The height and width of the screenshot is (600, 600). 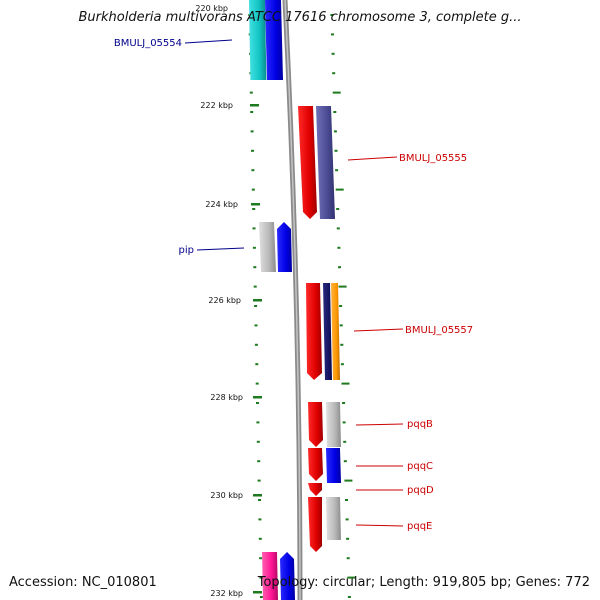 What do you see at coordinates (379, 424) in the screenshot?
I see `callout-line-pqqb` at bounding box center [379, 424].